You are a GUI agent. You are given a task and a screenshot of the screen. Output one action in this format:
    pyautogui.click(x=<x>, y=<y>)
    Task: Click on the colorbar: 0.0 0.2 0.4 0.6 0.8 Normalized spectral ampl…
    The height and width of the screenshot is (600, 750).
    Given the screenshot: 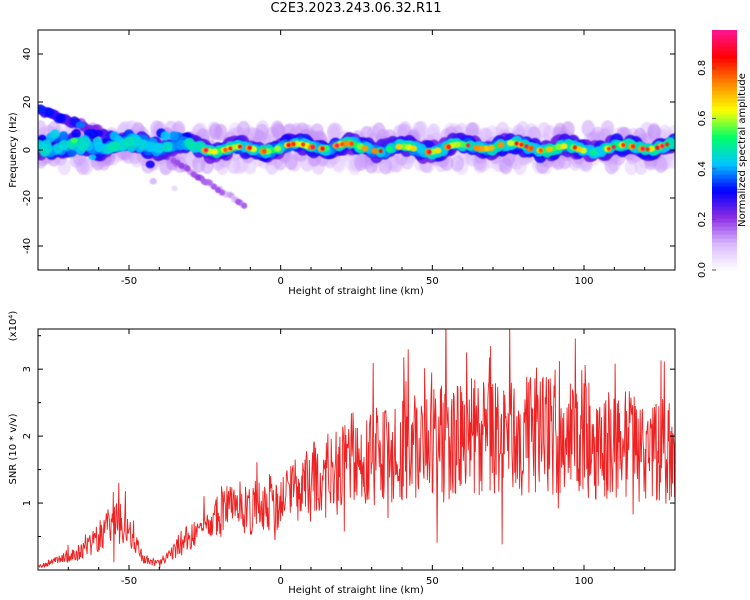 What is the action you would take?
    pyautogui.click(x=722, y=154)
    